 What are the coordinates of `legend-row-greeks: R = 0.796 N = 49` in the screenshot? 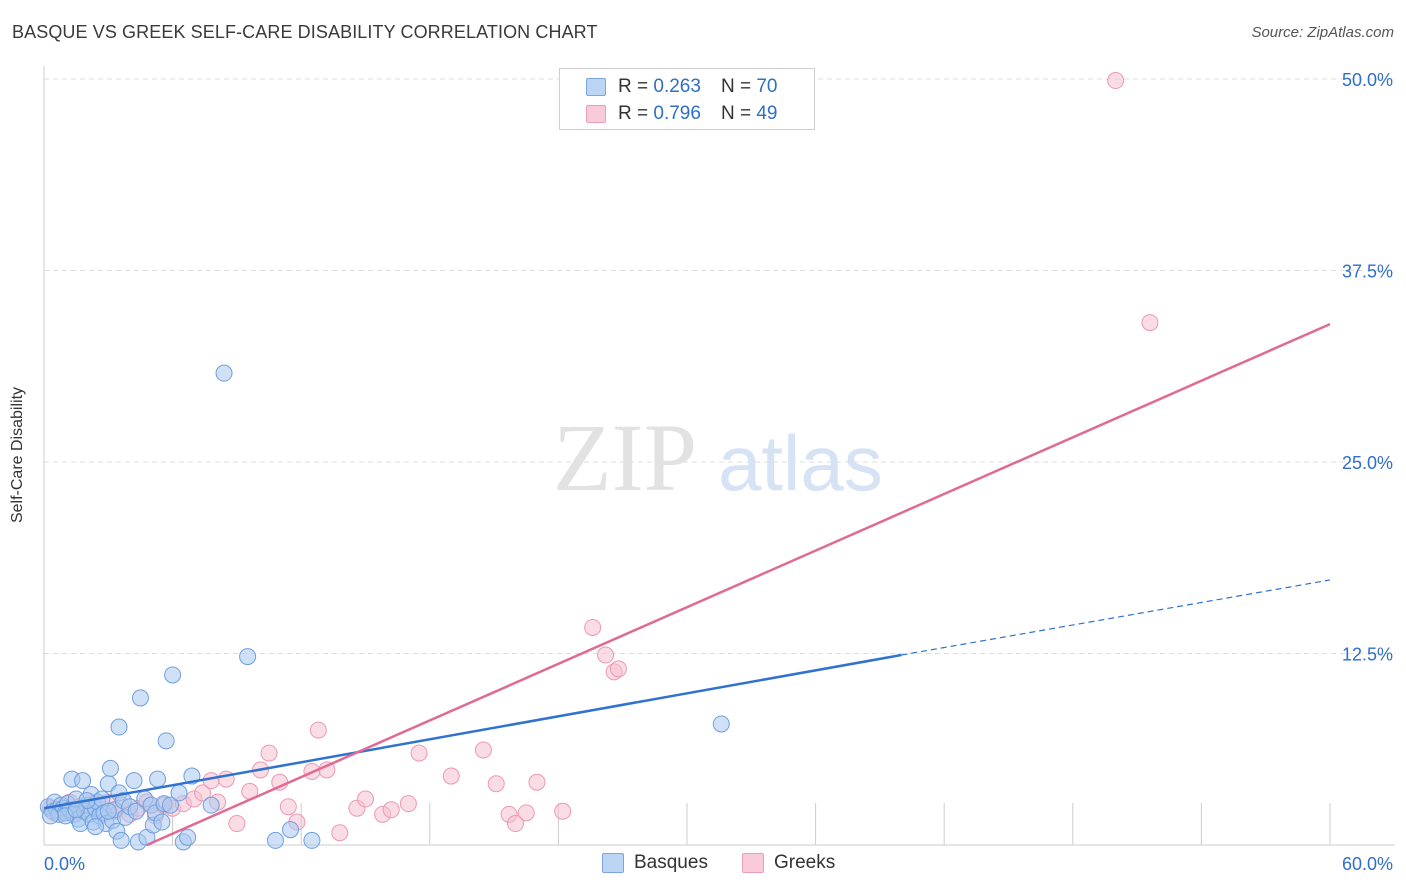 It's located at (681, 114).